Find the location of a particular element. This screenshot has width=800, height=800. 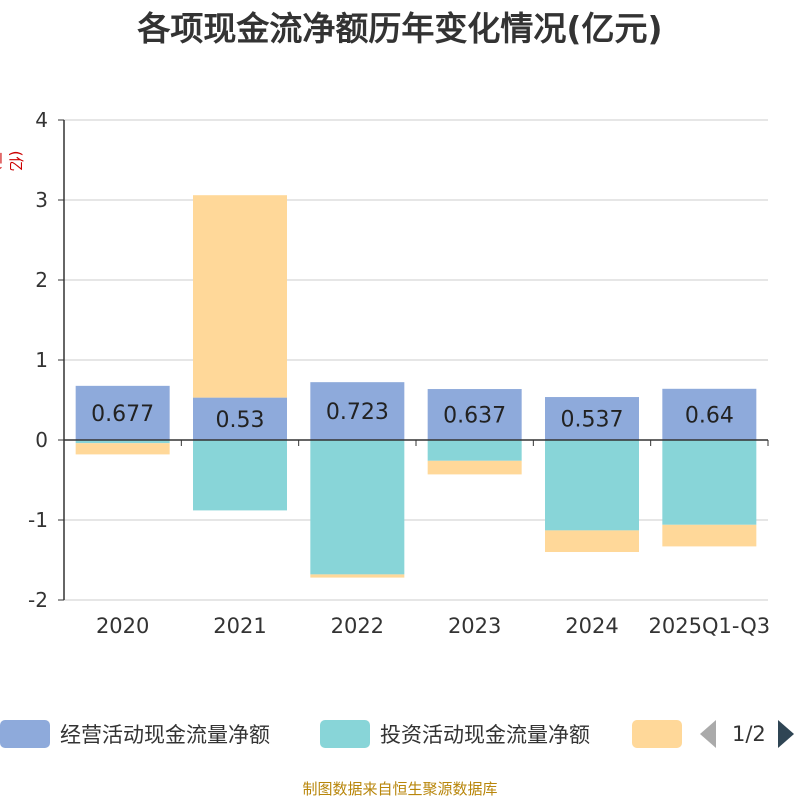

y-tick-label: 1 is located at coordinates (41, 360).